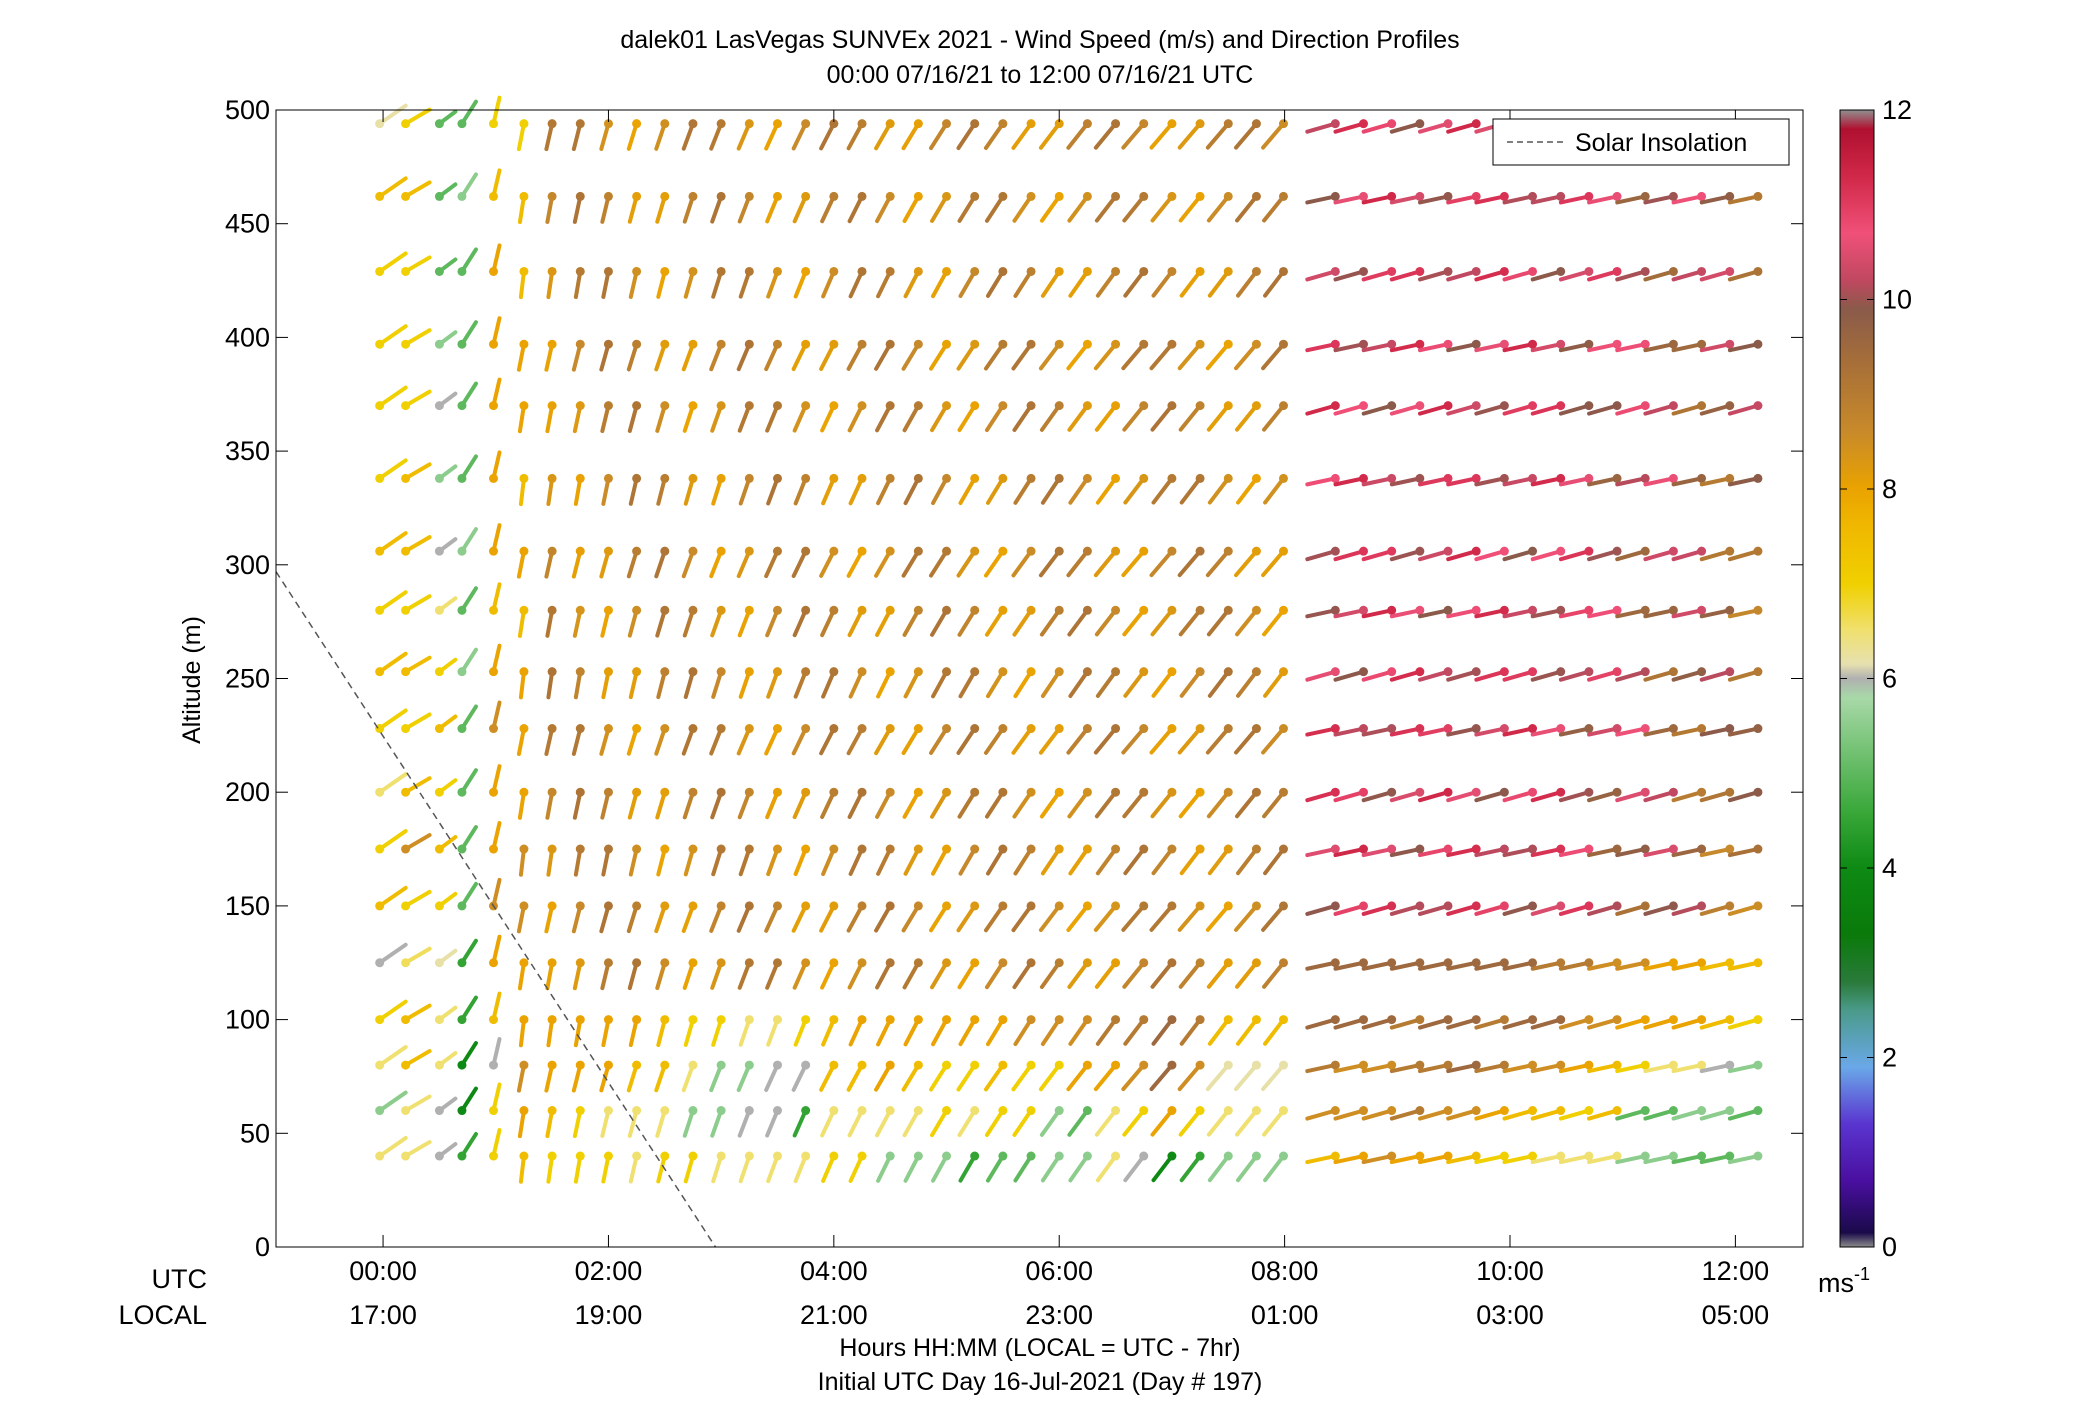 This screenshot has width=2098, height=1425. What do you see at coordinates (180, 1279) in the screenshot?
I see `x-row-label-utc: UTC` at bounding box center [180, 1279].